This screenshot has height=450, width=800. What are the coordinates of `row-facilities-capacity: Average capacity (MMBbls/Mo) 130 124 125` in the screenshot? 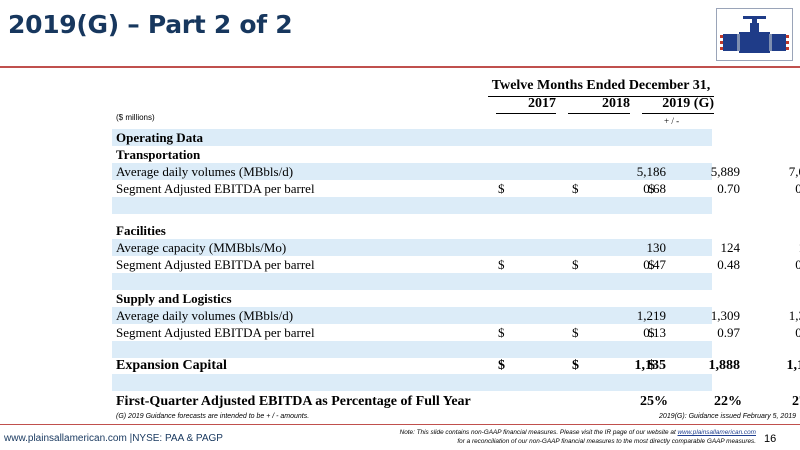 It's located at (456, 248).